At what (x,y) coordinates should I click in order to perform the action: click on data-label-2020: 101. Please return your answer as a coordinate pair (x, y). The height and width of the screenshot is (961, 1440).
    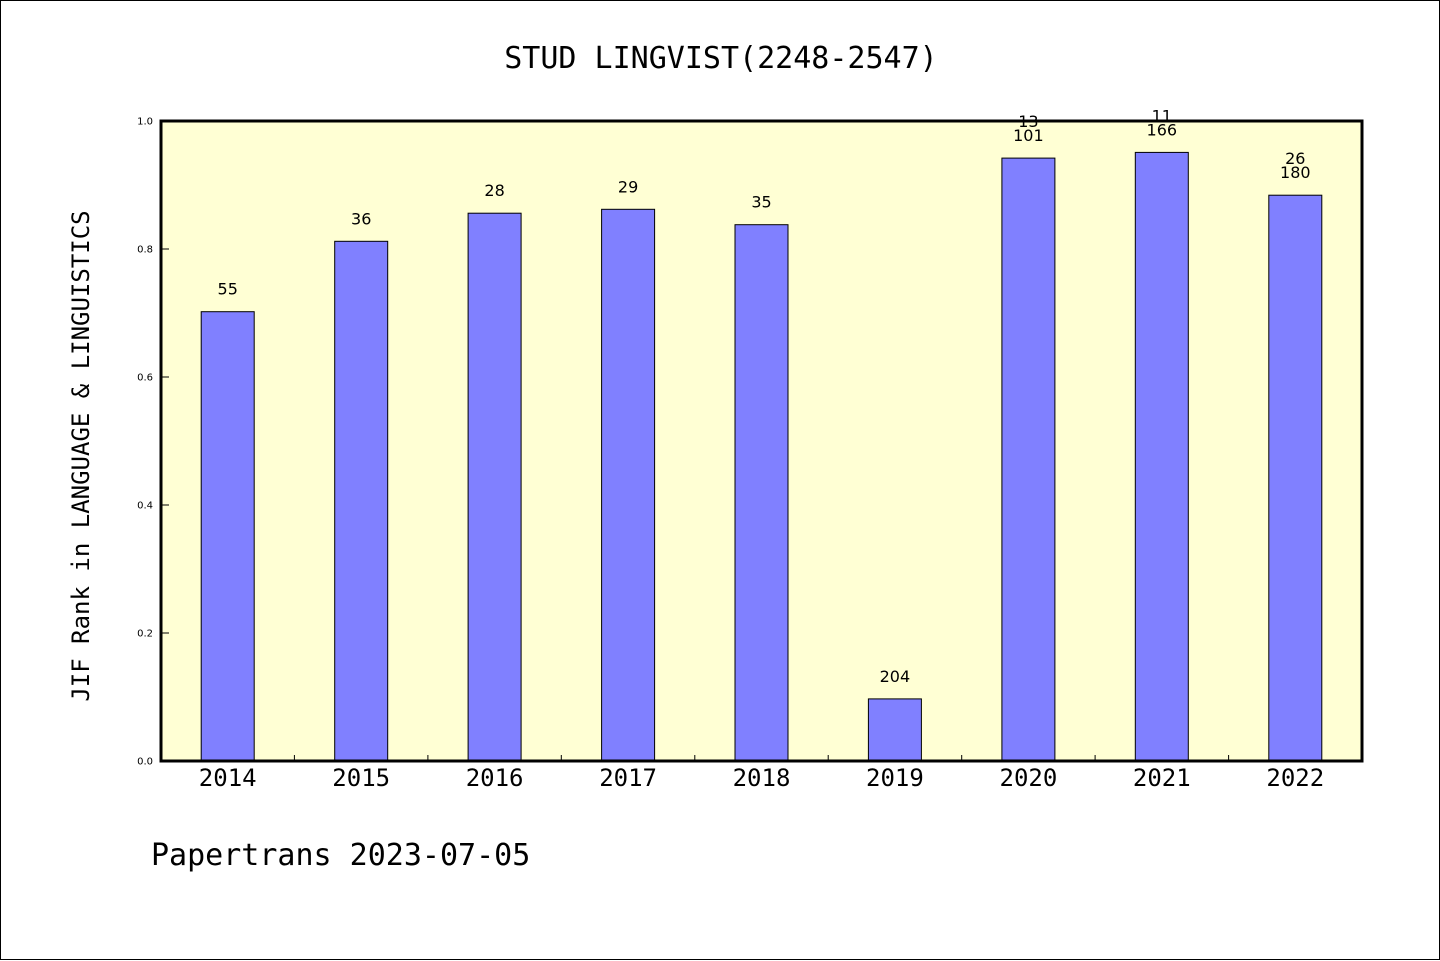
    Looking at the image, I should click on (1028, 135).